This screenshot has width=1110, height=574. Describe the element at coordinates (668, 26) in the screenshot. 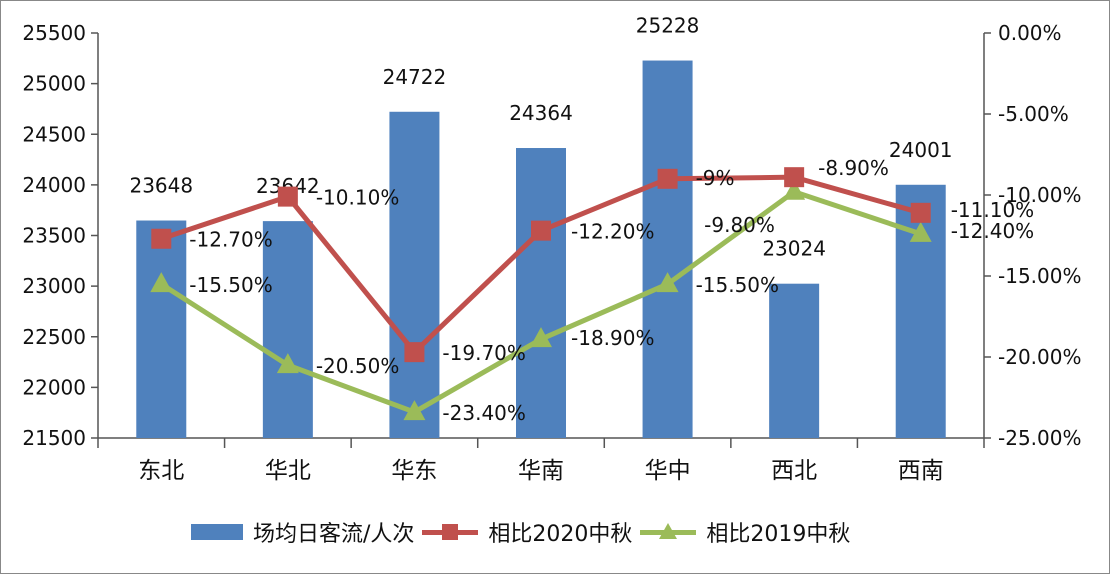

I see `bar-value-label: 25228` at that location.